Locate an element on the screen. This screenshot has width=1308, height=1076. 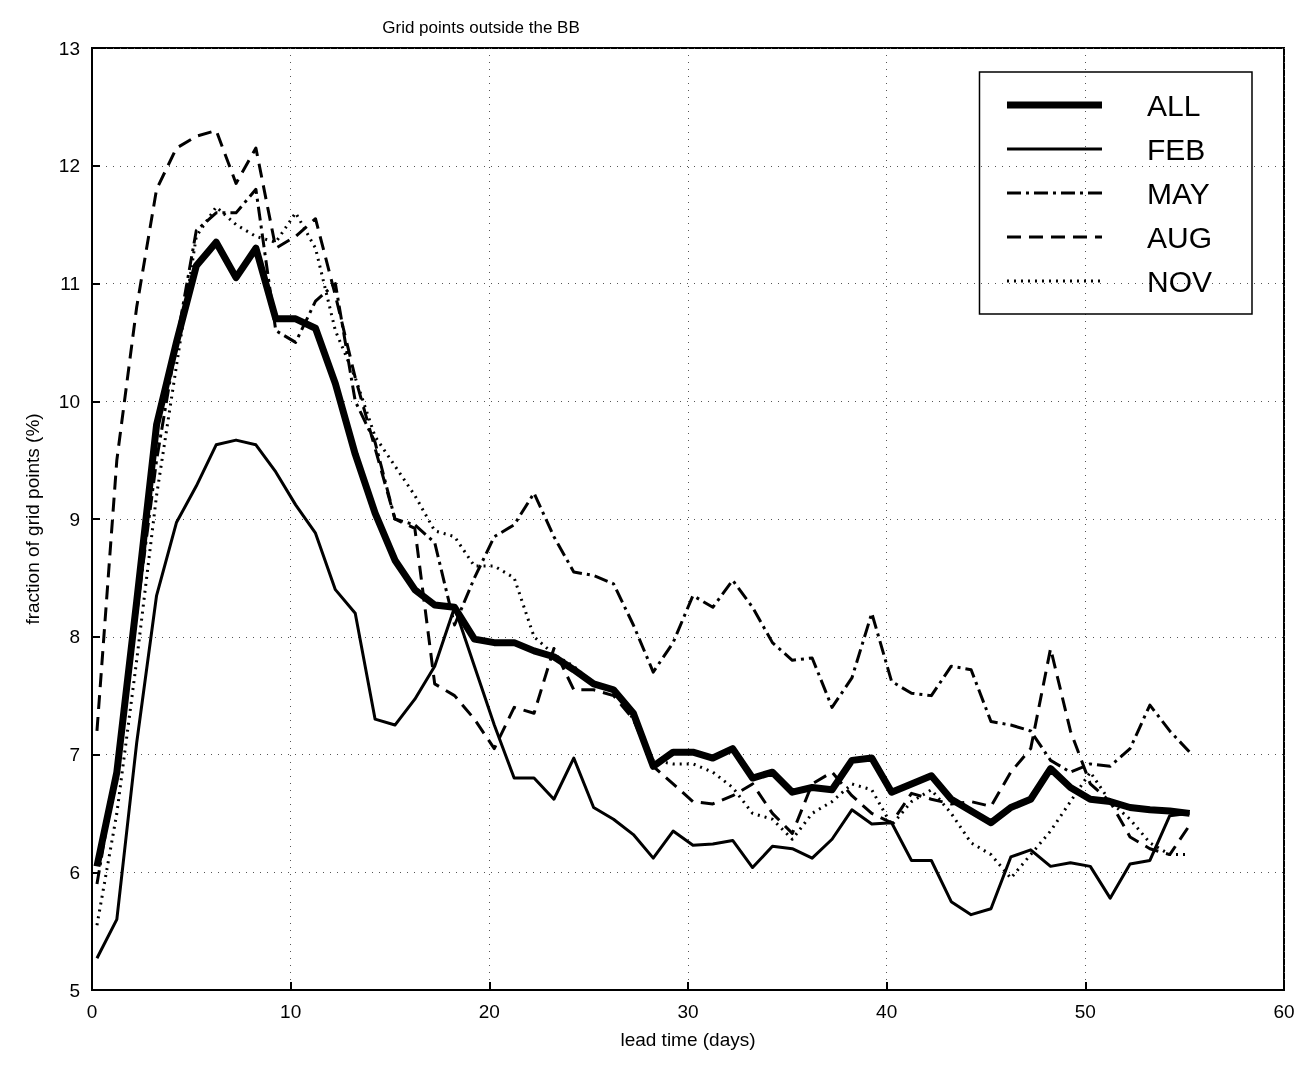
x-tick-label: 20 is located at coordinates (489, 1011).